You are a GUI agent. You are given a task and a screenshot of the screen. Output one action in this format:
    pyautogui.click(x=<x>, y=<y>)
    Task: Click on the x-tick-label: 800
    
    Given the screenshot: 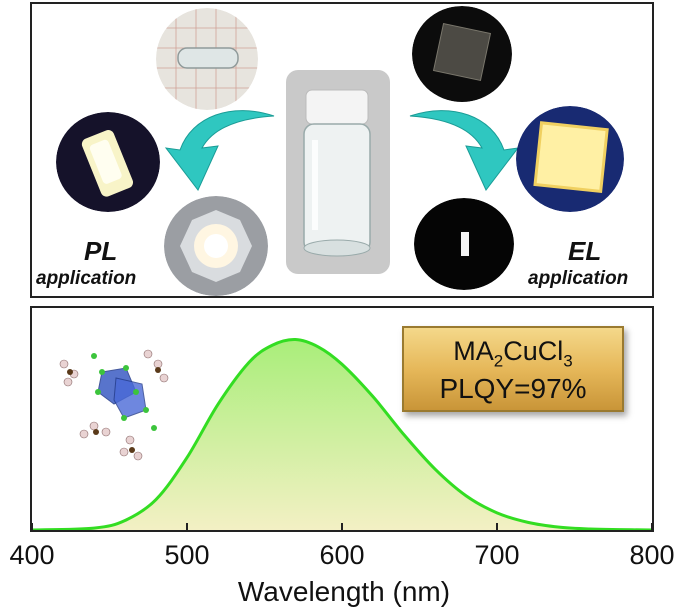 What is the action you would take?
    pyautogui.click(x=652, y=555)
    